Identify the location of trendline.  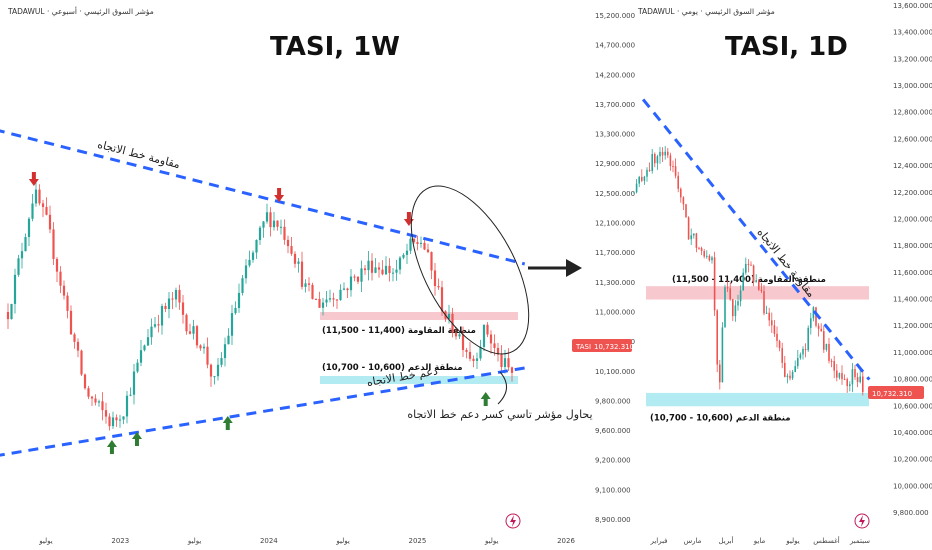
(756, 239).